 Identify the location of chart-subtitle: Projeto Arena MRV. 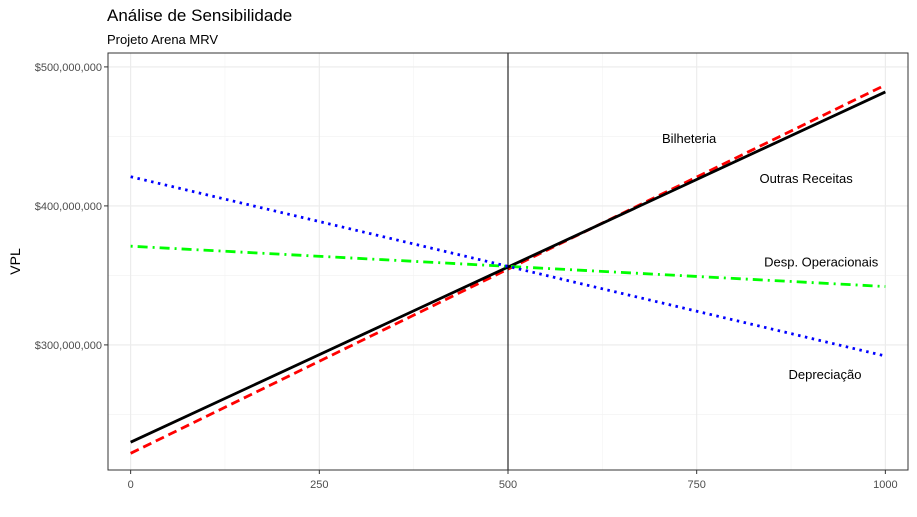
(163, 39).